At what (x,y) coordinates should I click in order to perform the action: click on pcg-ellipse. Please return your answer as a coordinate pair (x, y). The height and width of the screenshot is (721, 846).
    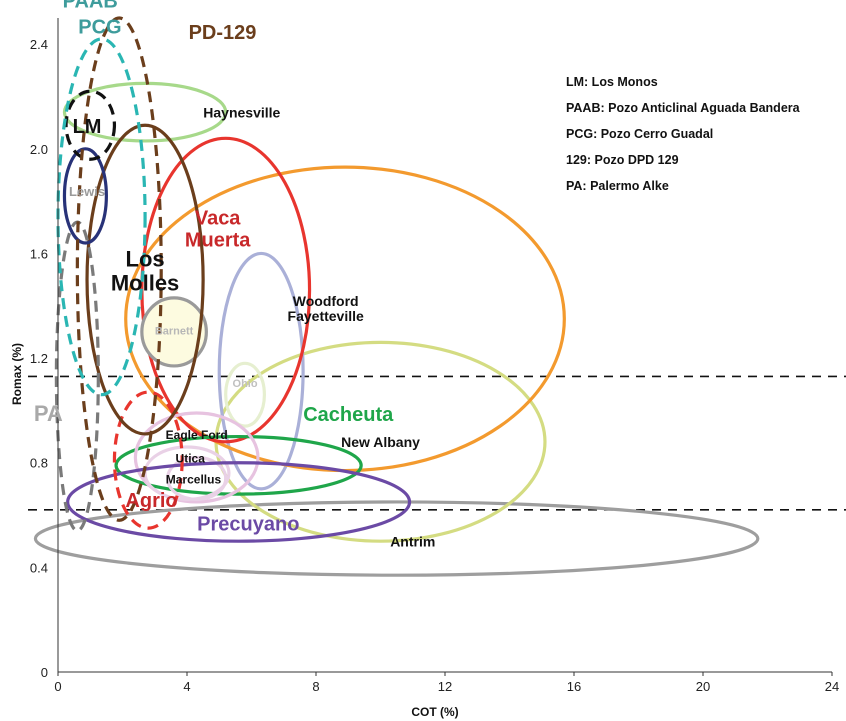
    Looking at the image, I should click on (101, 217).